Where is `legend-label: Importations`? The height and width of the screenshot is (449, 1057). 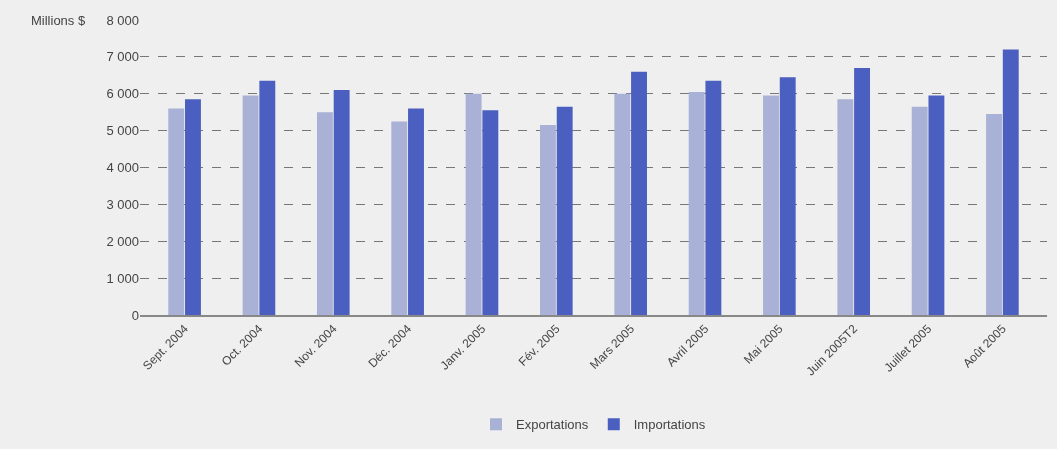 legend-label: Importations is located at coordinates (669, 425).